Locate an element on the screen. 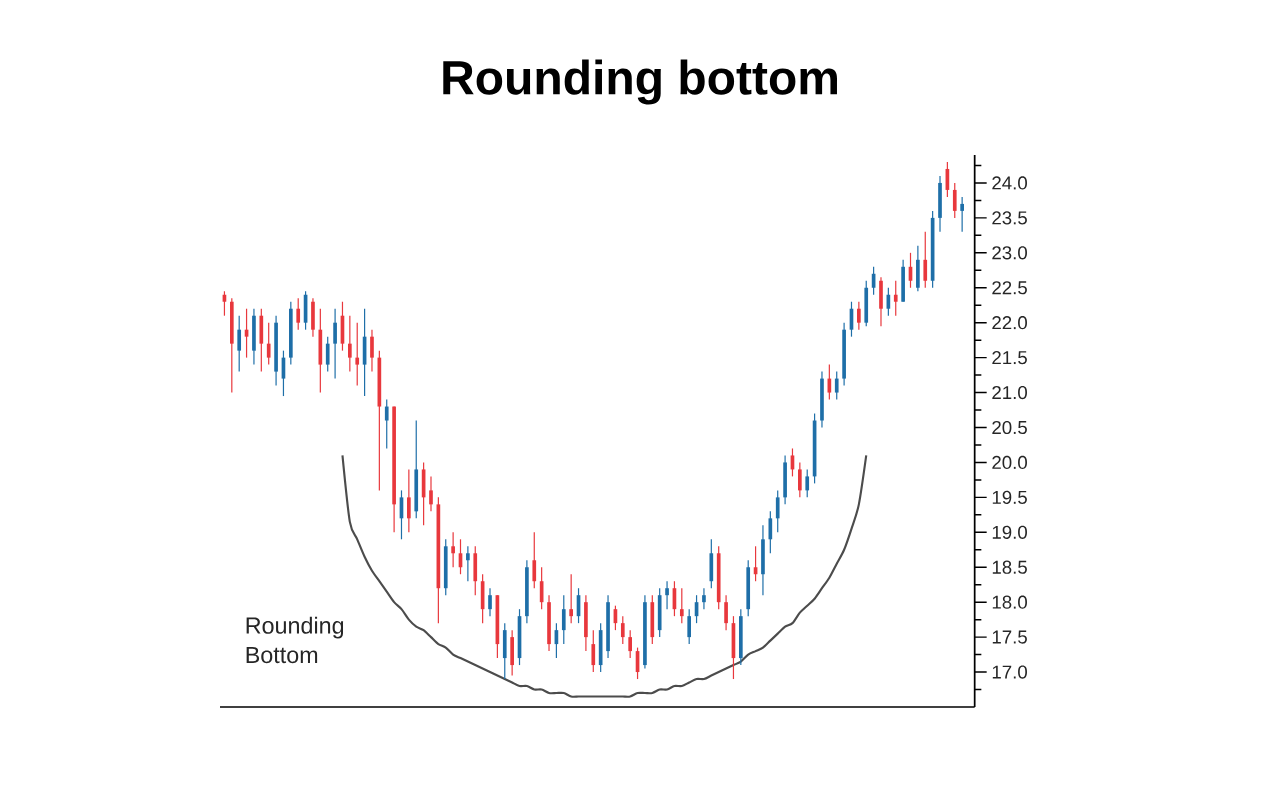 The height and width of the screenshot is (812, 1280). y-tick-label: 21.5 is located at coordinates (1009, 358).